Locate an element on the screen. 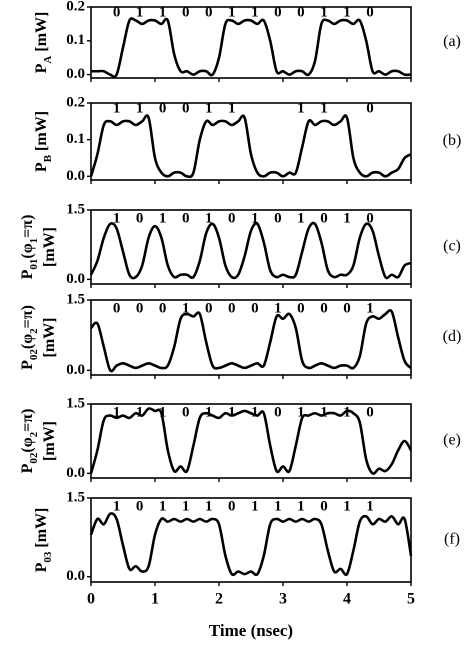  x-tick-label: 4 is located at coordinates (347, 599).